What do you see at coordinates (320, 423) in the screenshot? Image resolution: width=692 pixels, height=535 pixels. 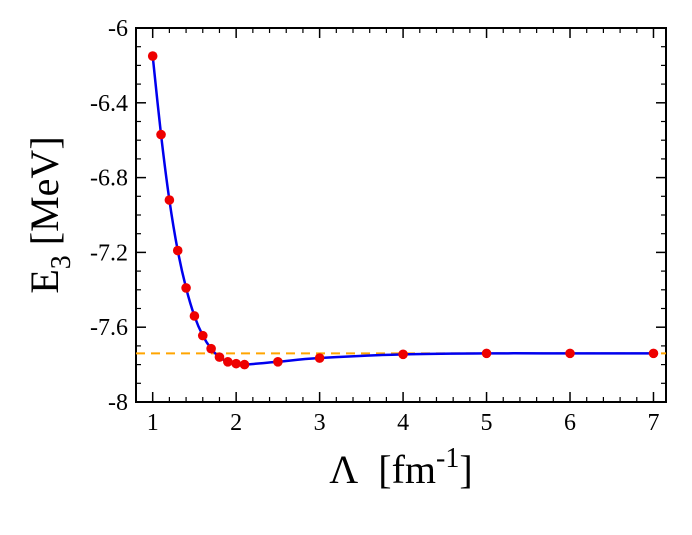 I see `x-tick-label: 3` at bounding box center [320, 423].